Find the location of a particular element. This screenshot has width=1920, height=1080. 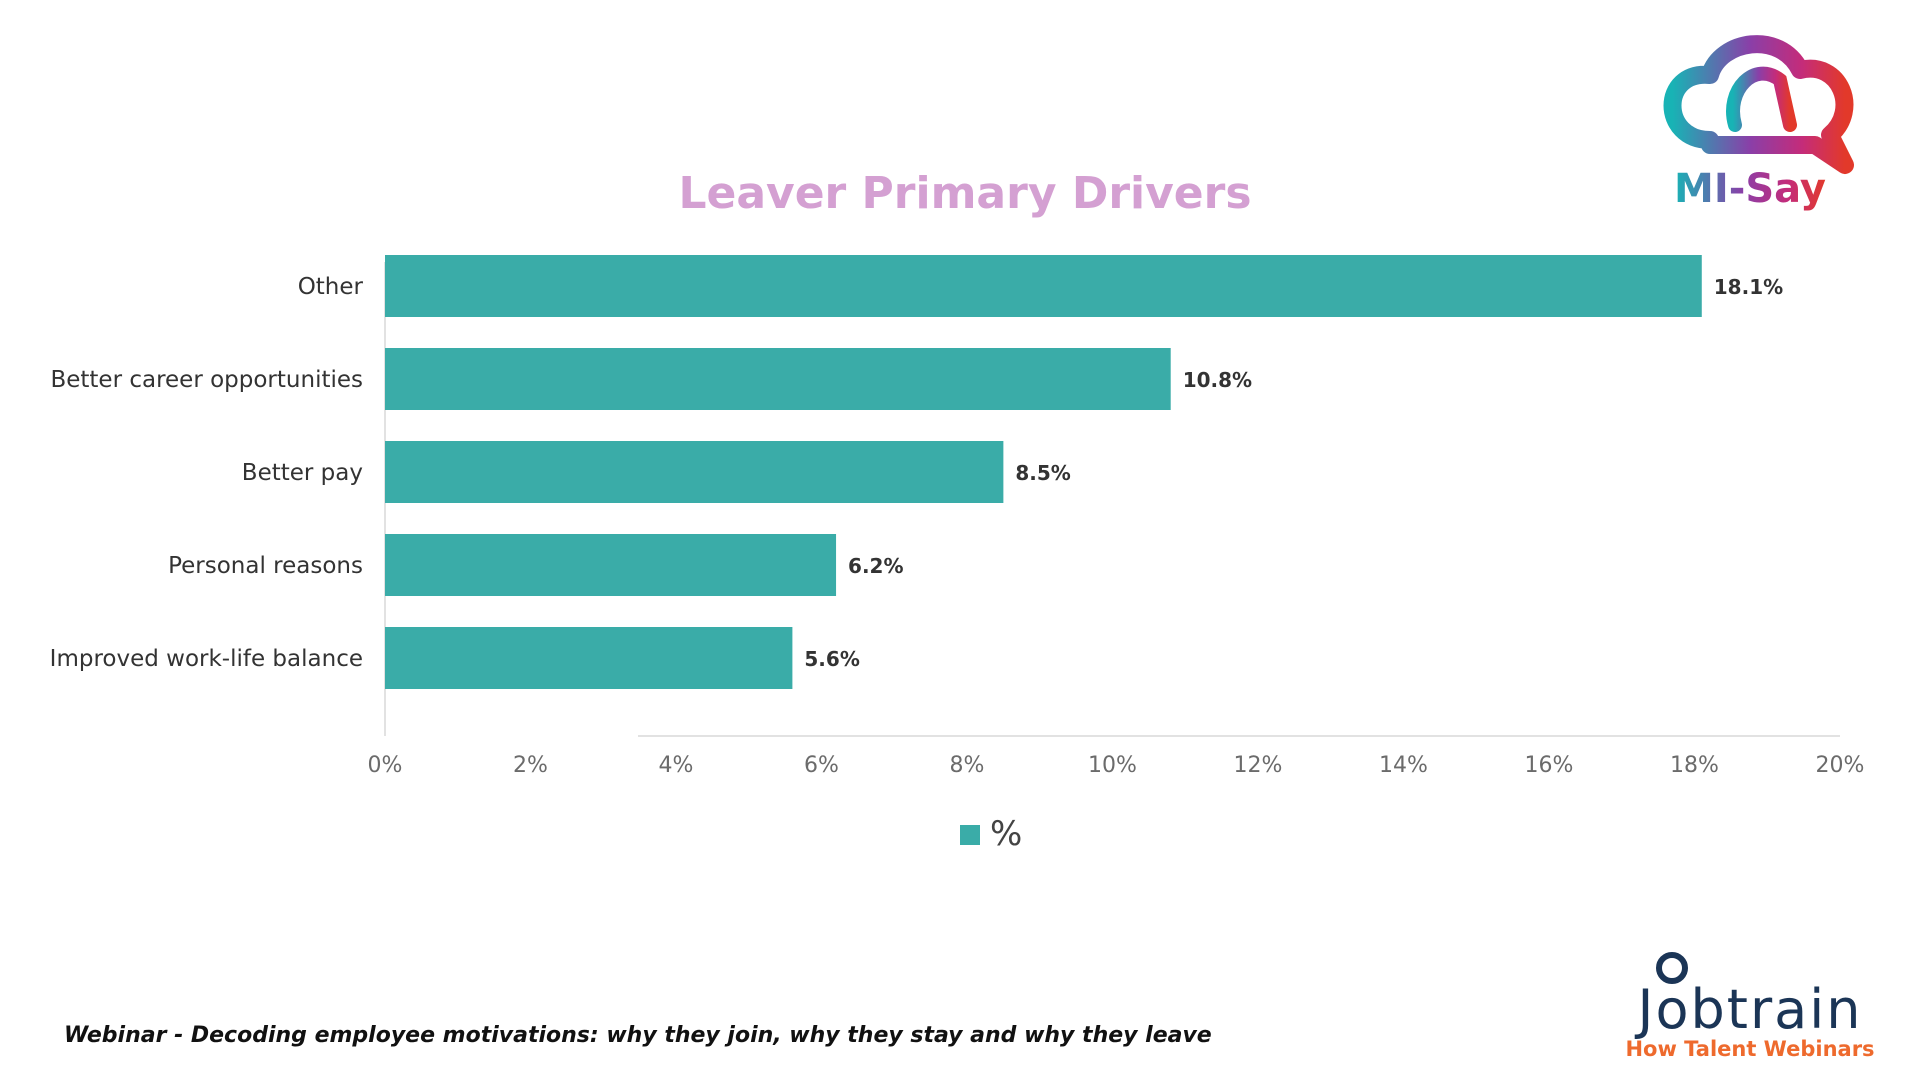

category-label: Better career opportunities is located at coordinates (206, 380).